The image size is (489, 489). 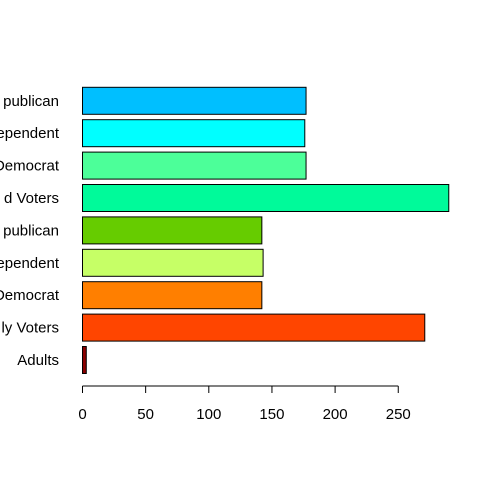 What do you see at coordinates (82, 414) in the screenshot?
I see `x-tick-label: 0` at bounding box center [82, 414].